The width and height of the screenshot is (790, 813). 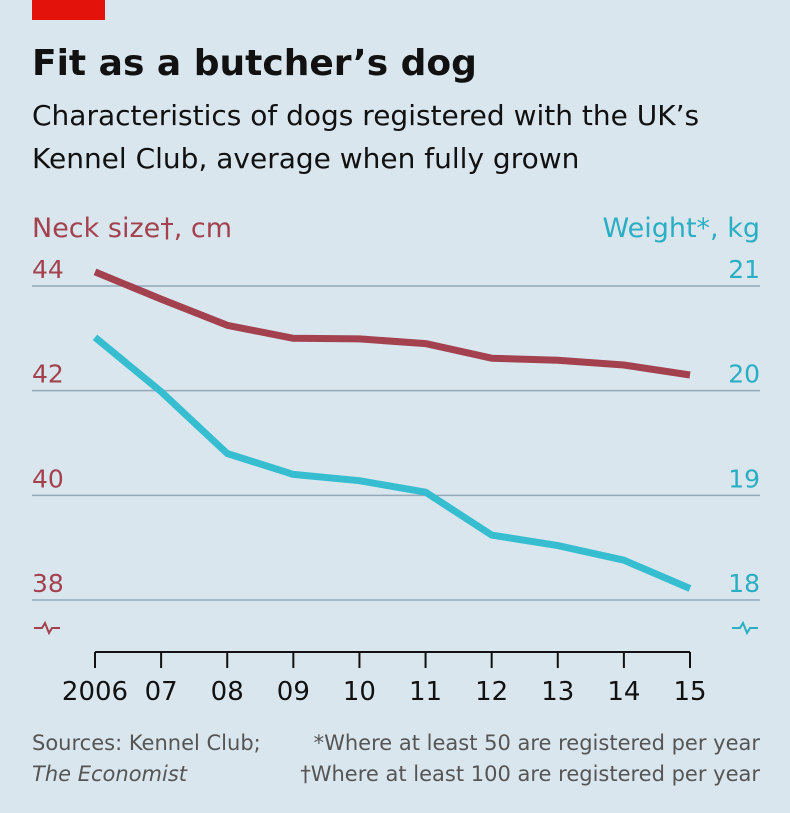 What do you see at coordinates (95, 692) in the screenshot?
I see `x-tick-label: 2006` at bounding box center [95, 692].